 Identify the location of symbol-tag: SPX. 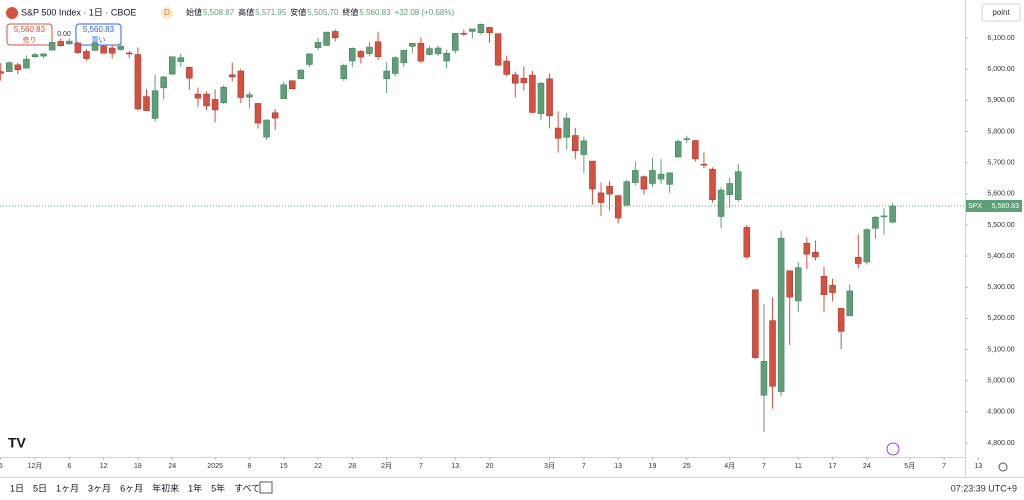
(975, 206).